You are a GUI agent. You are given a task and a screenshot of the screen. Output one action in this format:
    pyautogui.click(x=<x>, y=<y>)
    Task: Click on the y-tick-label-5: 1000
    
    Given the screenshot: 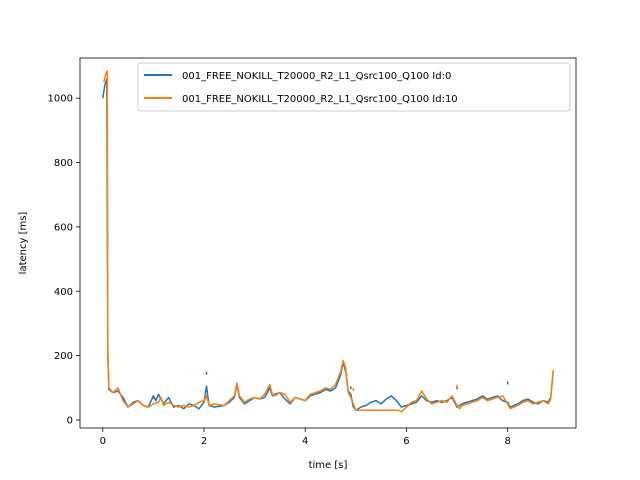 What is the action you would take?
    pyautogui.click(x=60, y=99)
    